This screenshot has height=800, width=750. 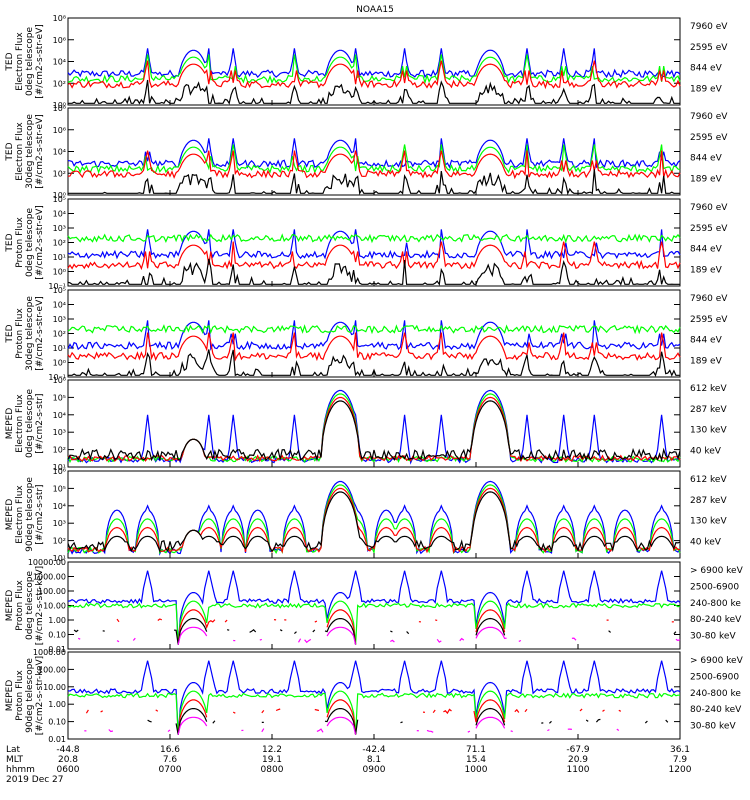 What do you see at coordinates (170, 750) in the screenshot?
I see `lat-label: 16.6` at bounding box center [170, 750].